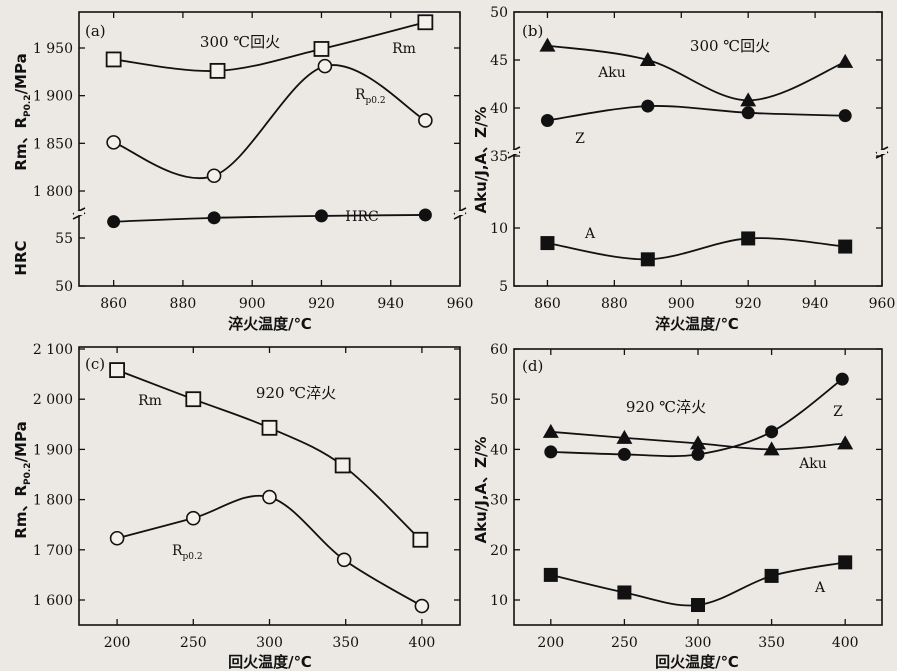 This screenshot has width=897, height=671. I want to click on annotation-b: 300 ℃回火, so click(730, 46).